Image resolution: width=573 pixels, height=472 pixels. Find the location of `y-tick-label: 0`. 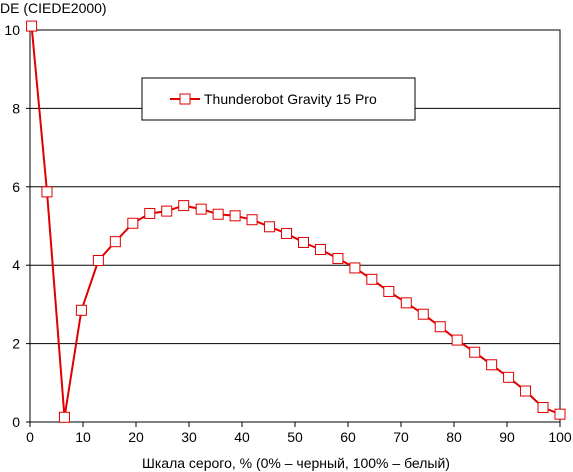

y-tick-label: 0 is located at coordinates (16, 422).